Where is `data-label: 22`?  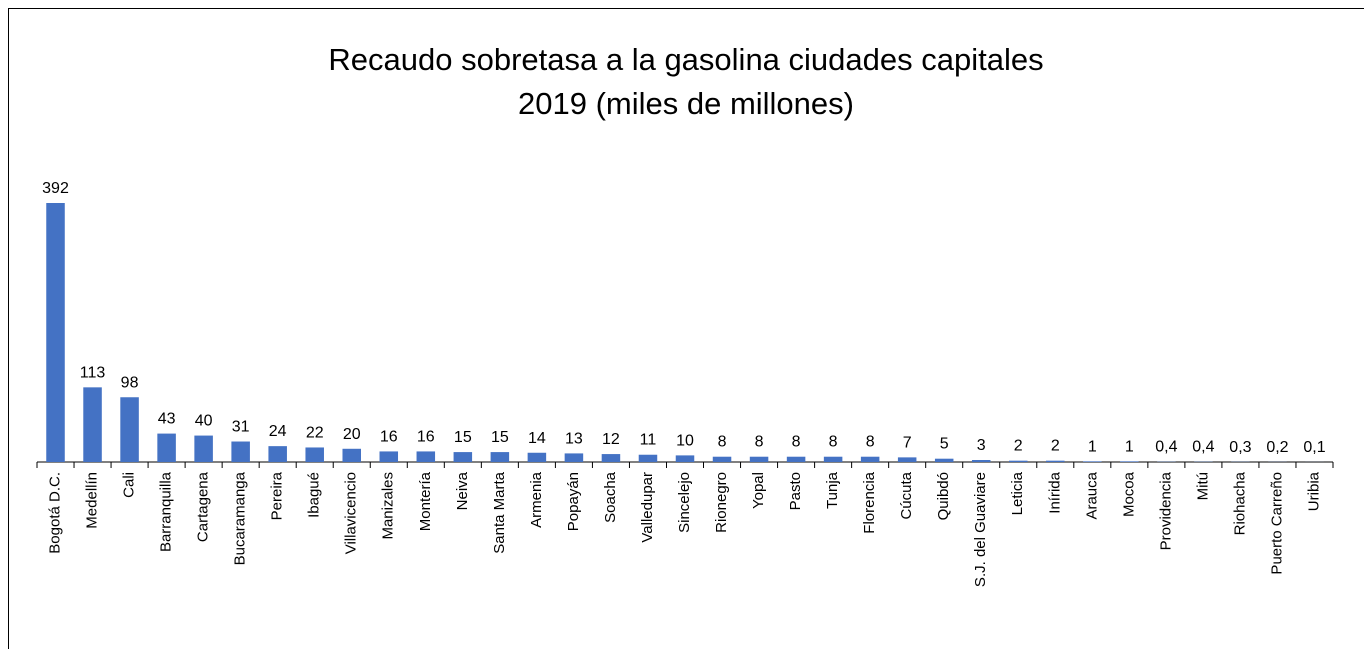 data-label: 22 is located at coordinates (315, 432).